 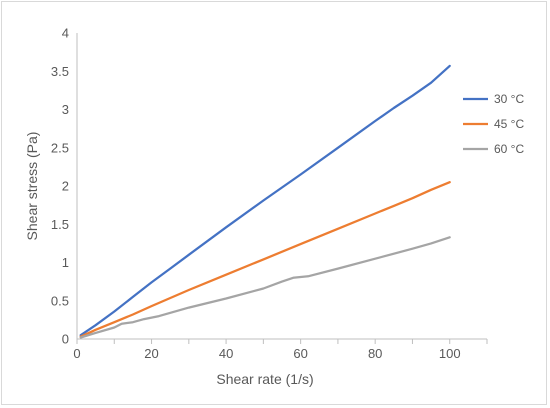 I want to click on y-tick-label: 2, so click(x=65, y=186).